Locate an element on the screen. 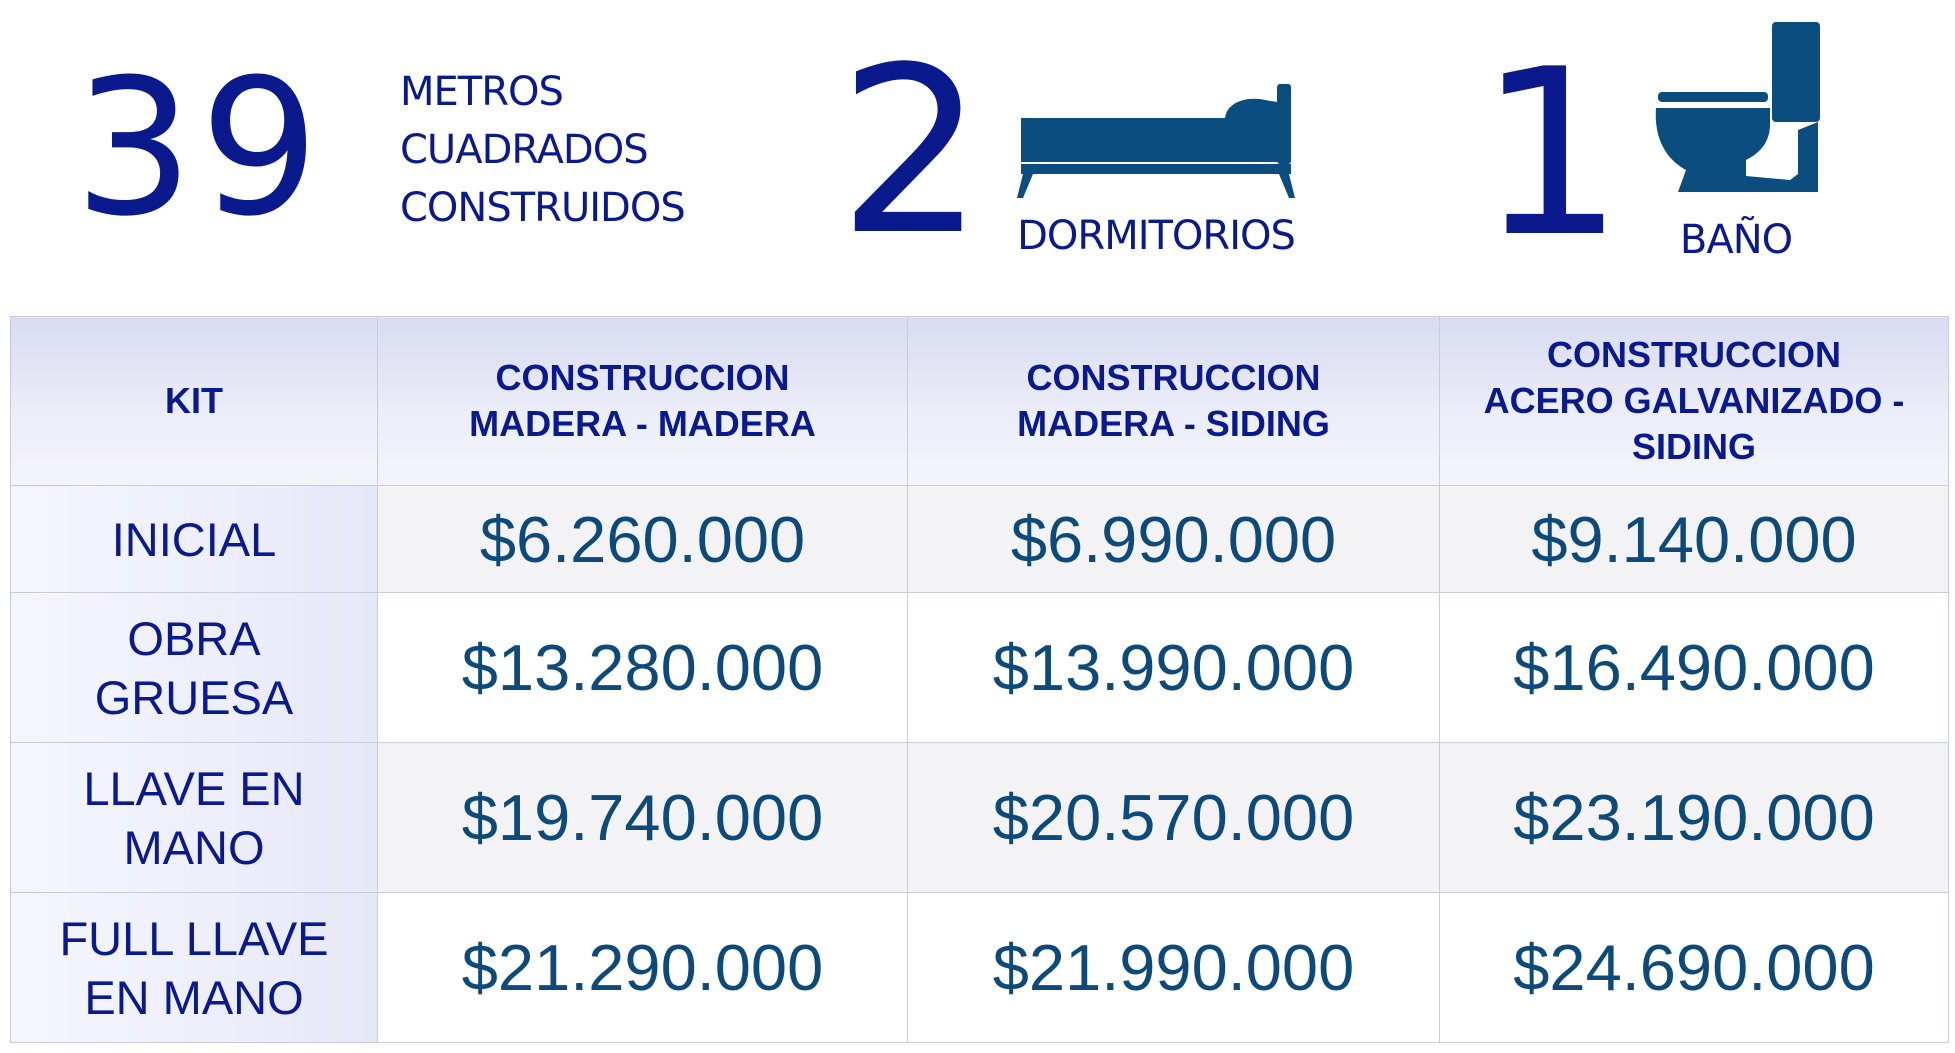  header-acero-siding: CONSTRUCCION ACERO GALVANIZADO - SIDING is located at coordinates (1694, 401).